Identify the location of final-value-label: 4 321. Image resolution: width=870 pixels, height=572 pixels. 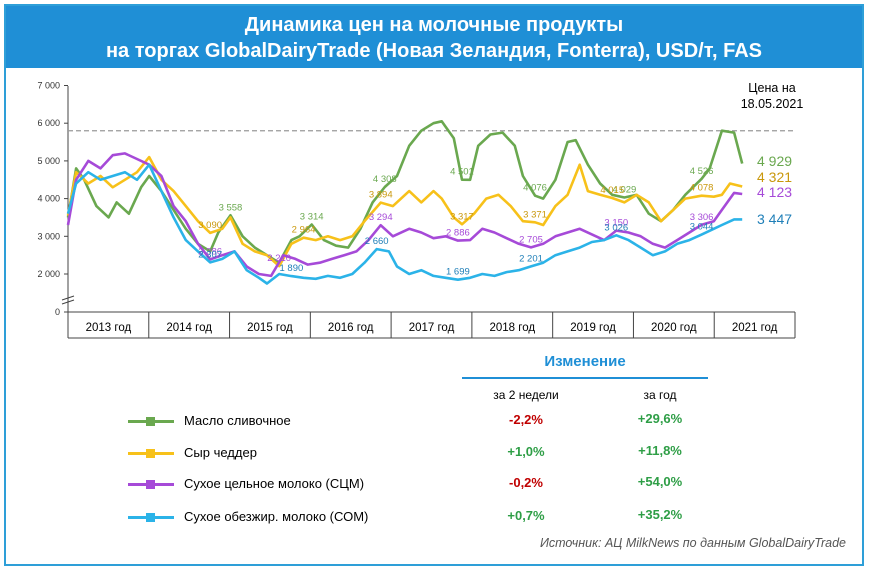
(774, 177).